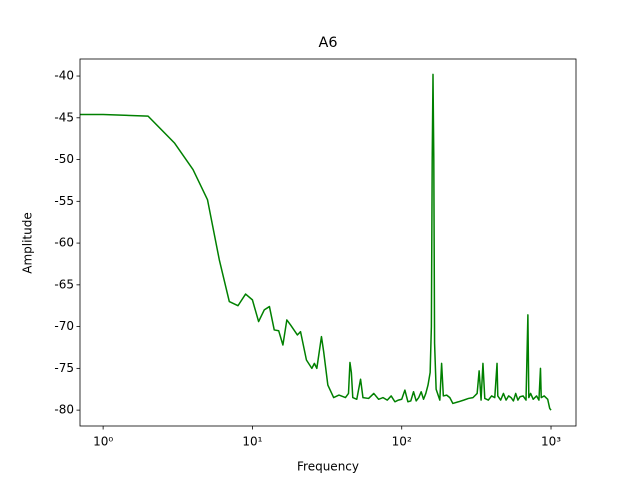 The image size is (640, 484). I want to click on x-tick-label: 10¹, so click(252, 442).